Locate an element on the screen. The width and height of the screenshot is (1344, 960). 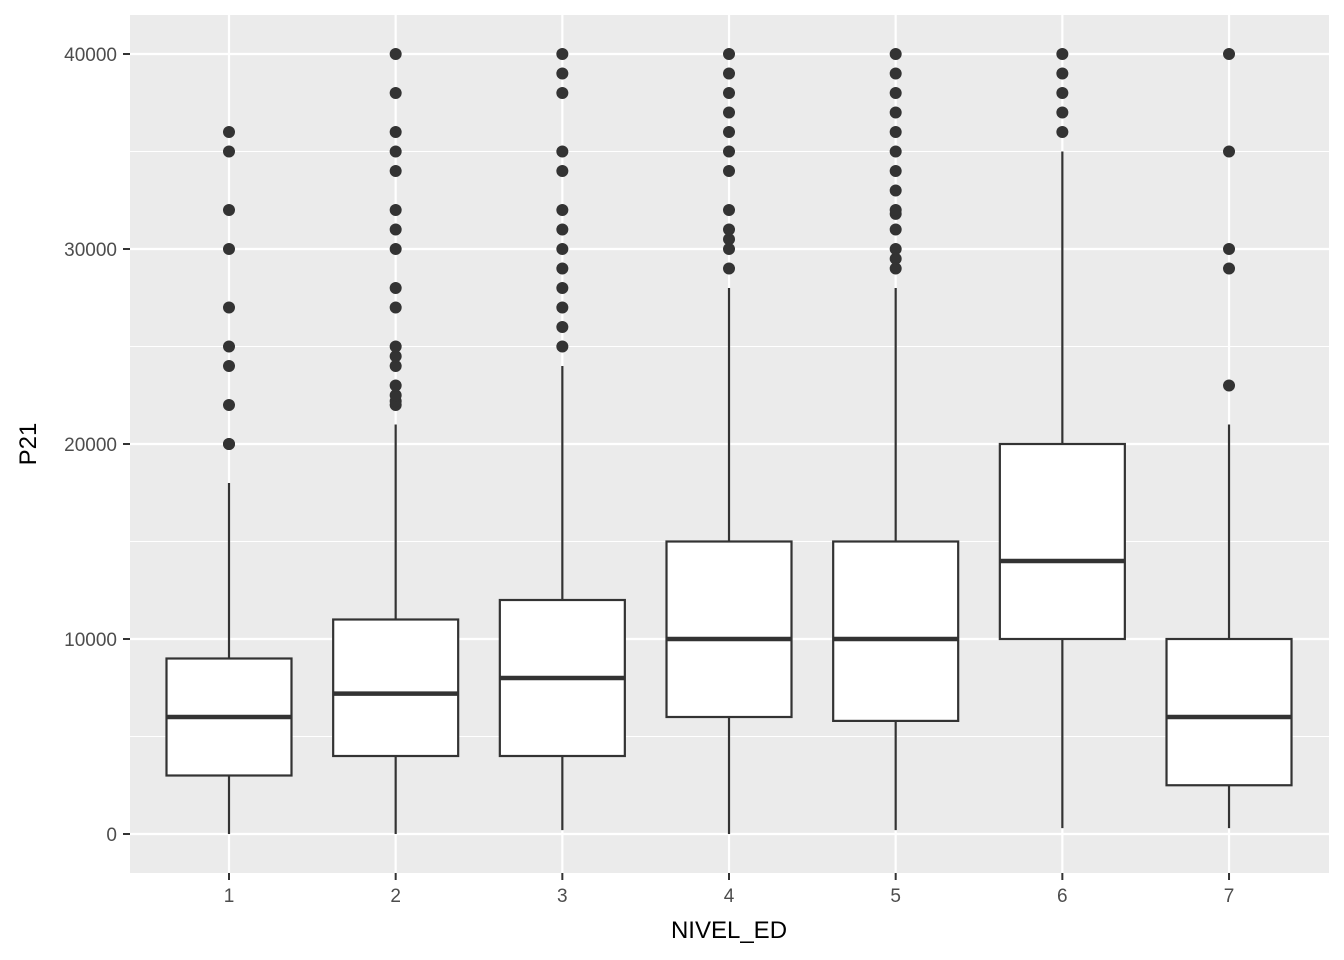
y-tick-label: 30000 is located at coordinates (90, 250).